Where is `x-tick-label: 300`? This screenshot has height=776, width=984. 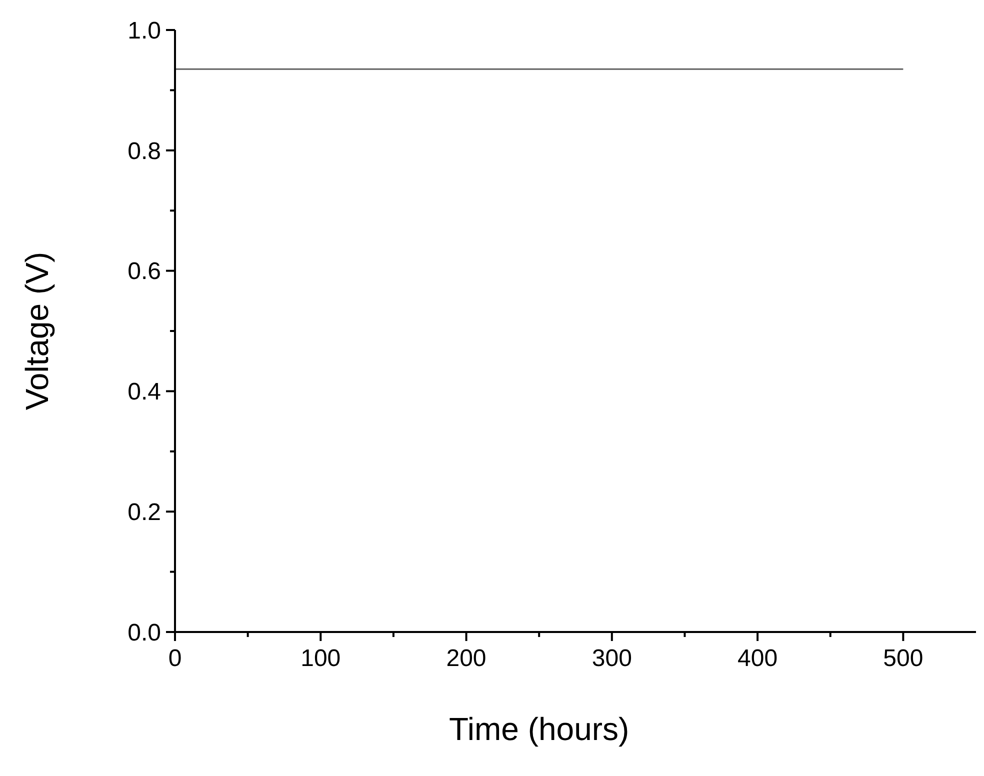 x-tick-label: 300 is located at coordinates (612, 658).